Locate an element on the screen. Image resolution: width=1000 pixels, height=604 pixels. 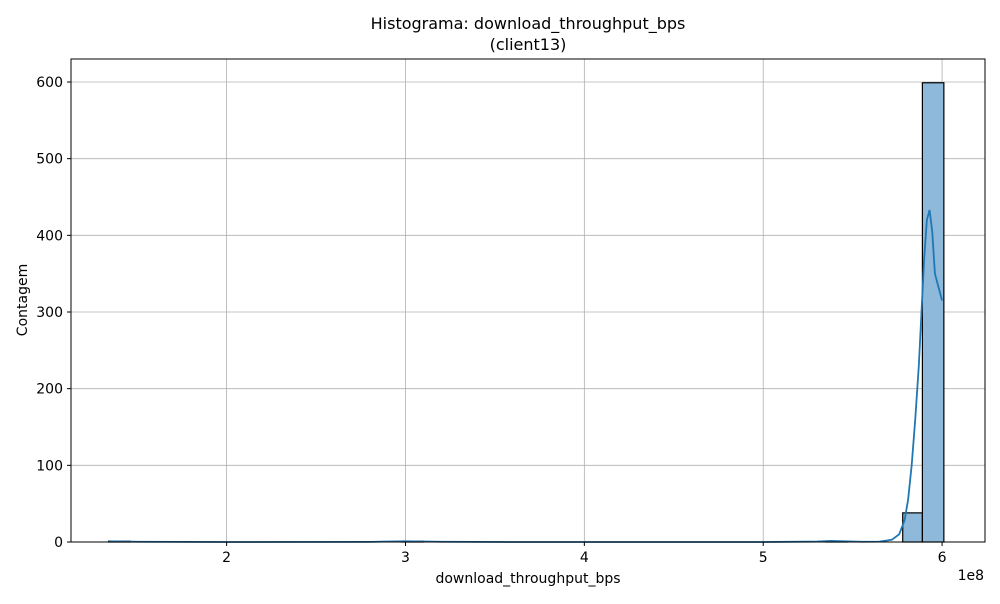
x-tick-label-3: 5 is located at coordinates (763, 558).